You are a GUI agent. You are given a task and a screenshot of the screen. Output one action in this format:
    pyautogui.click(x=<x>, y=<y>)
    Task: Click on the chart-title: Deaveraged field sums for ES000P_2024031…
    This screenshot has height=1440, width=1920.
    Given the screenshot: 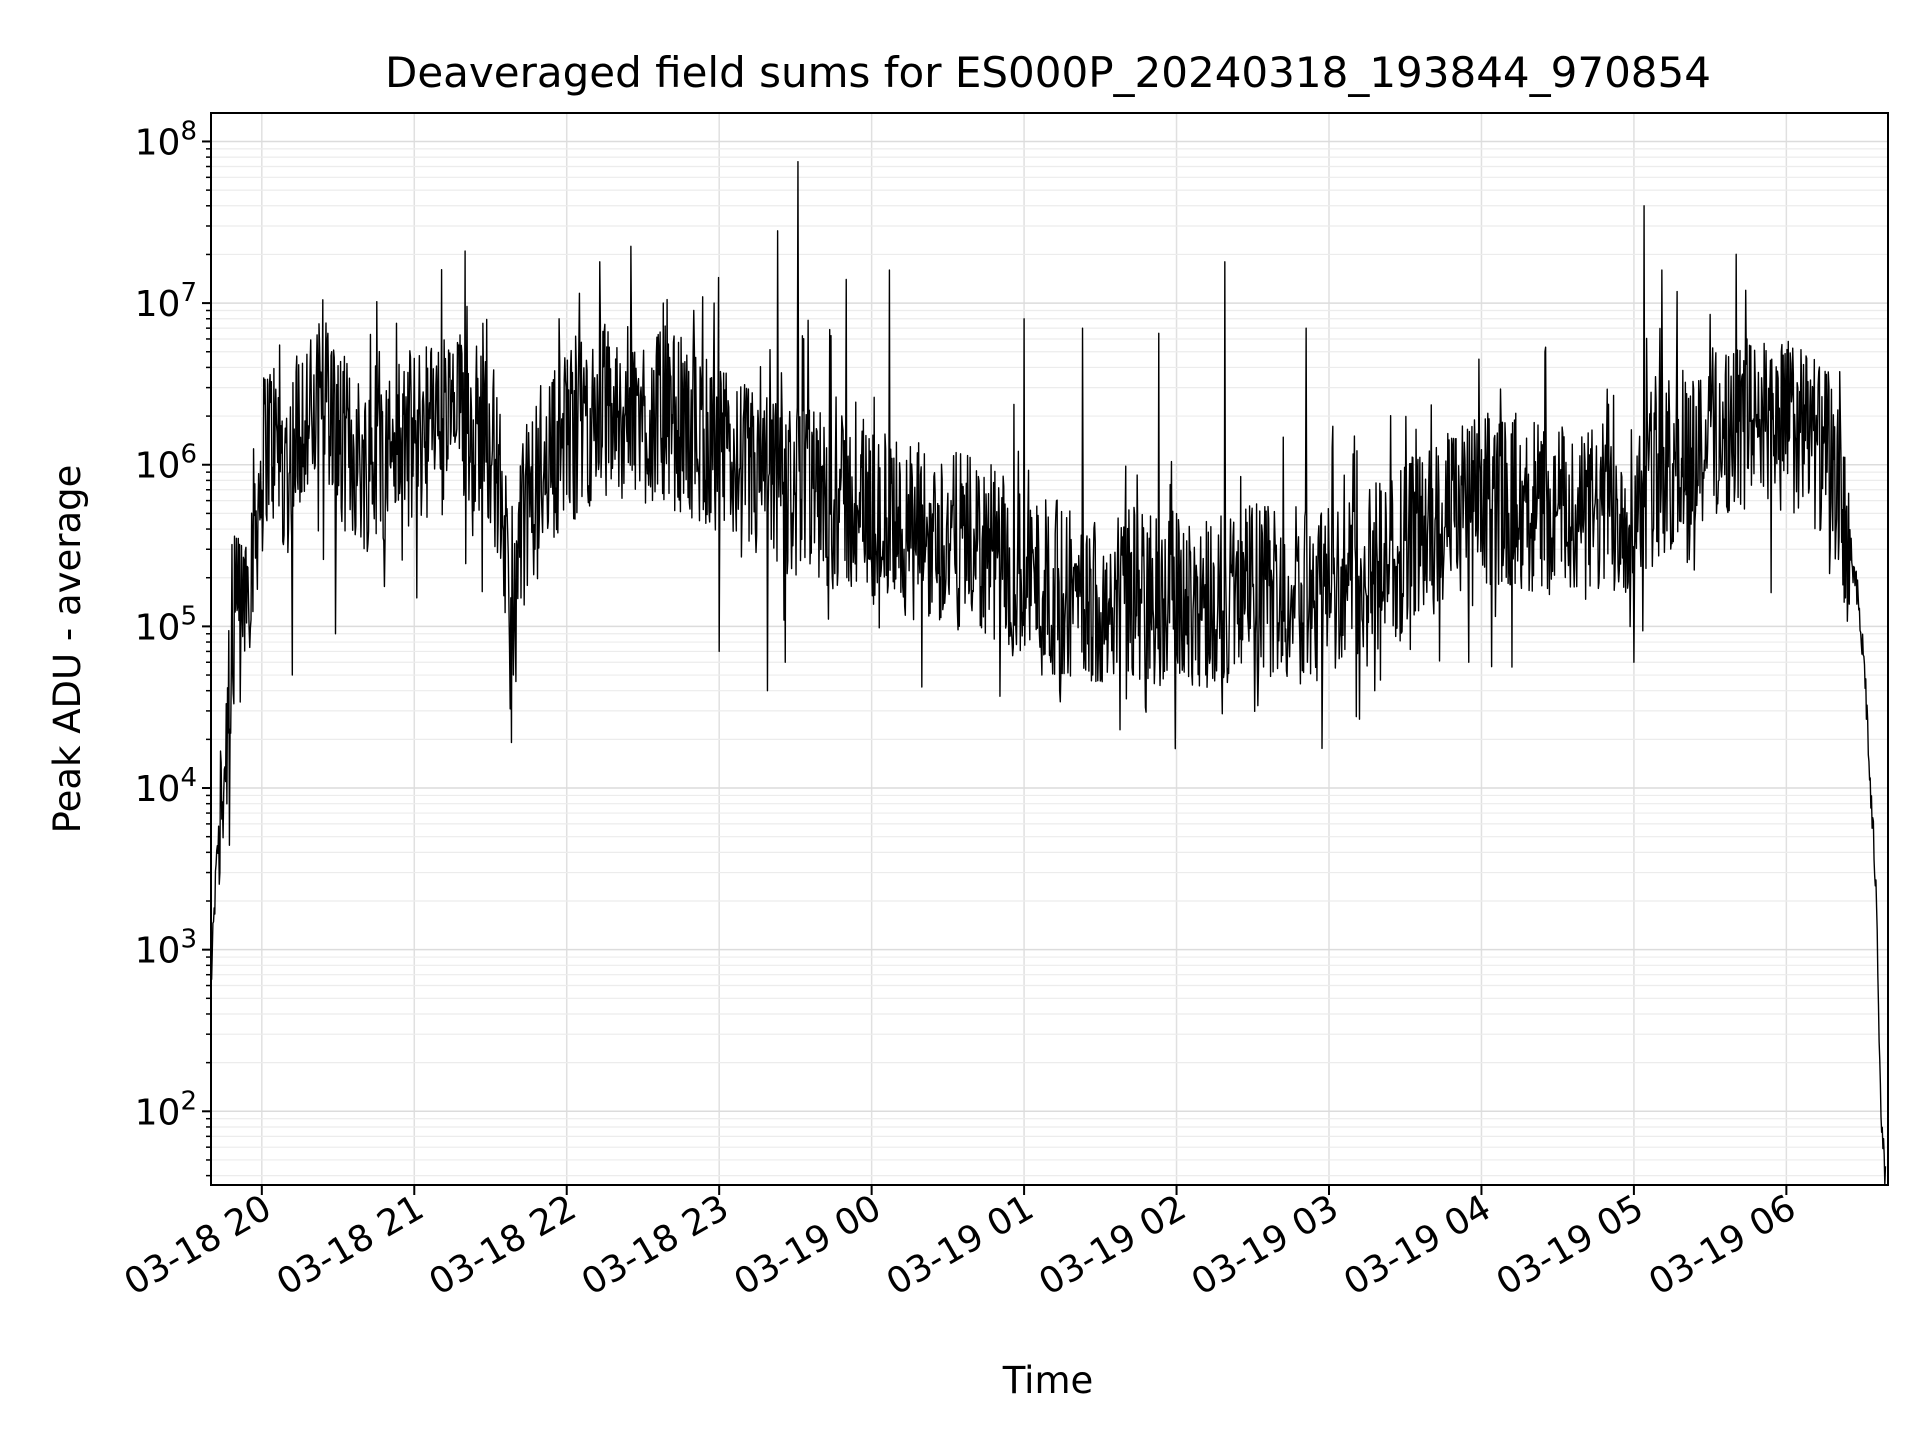 What is the action you would take?
    pyautogui.click(x=1048, y=72)
    